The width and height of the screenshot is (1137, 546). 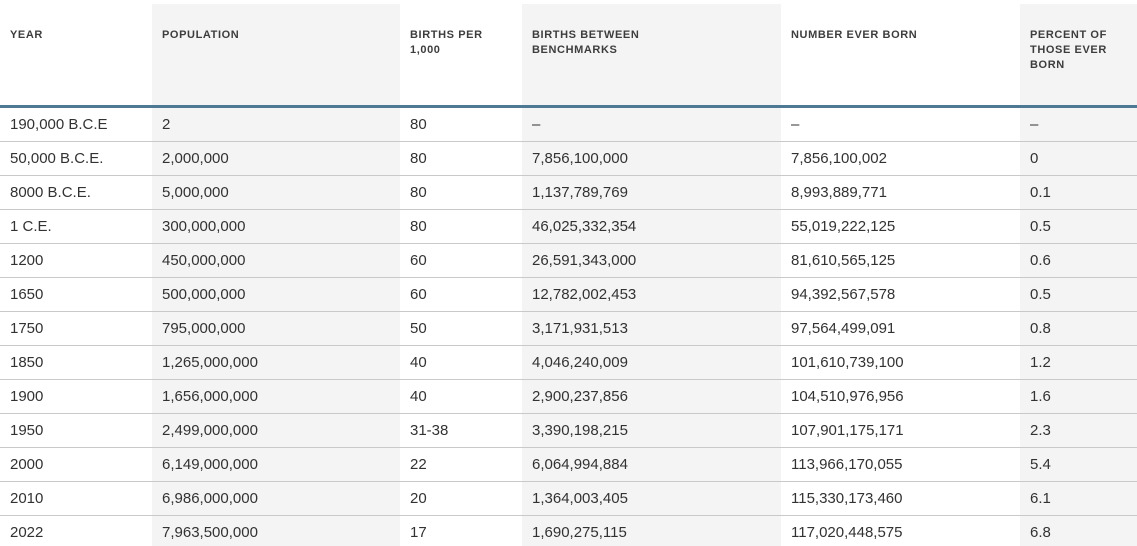 What do you see at coordinates (76, 430) in the screenshot?
I see `cell-year: 1950` at bounding box center [76, 430].